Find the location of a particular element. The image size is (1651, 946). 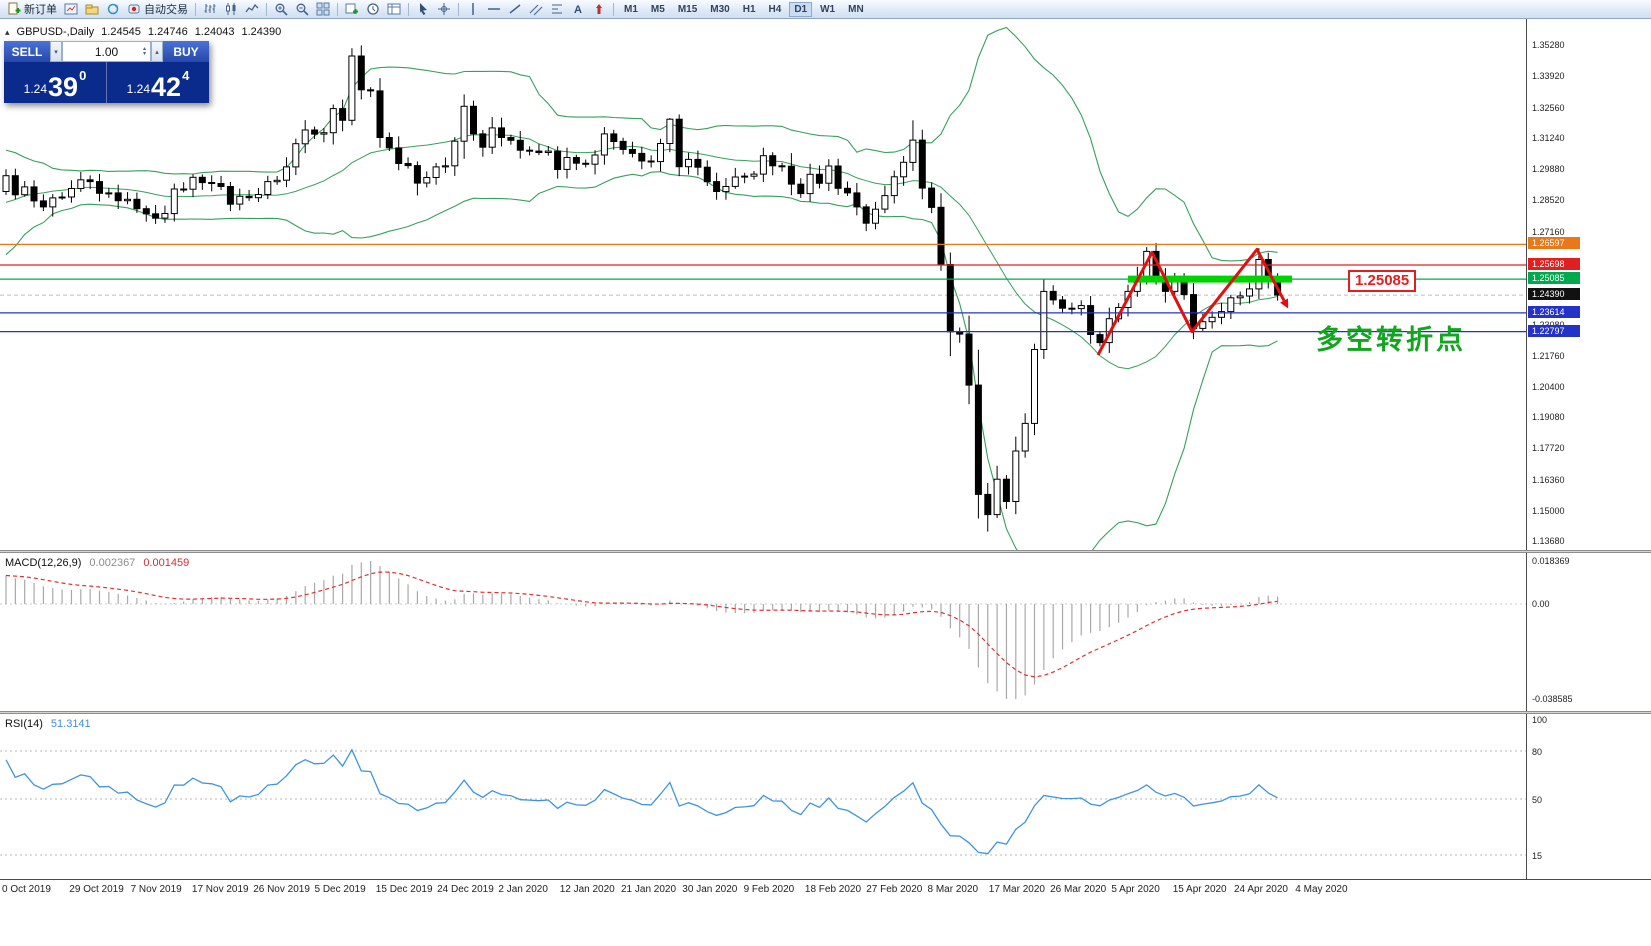

timeframe-h4-button: H4 is located at coordinates (775, 9).